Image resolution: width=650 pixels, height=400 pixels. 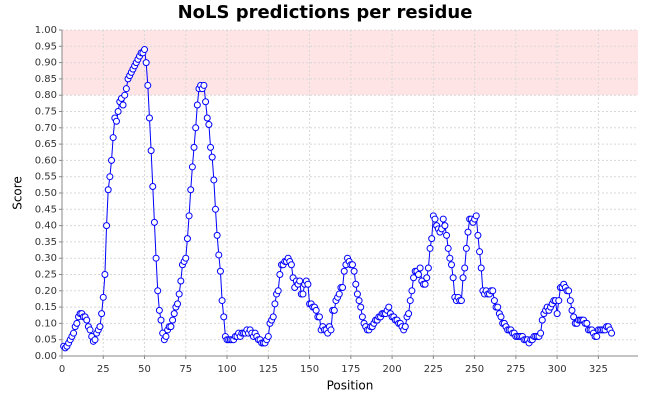 What do you see at coordinates (226, 369) in the screenshot?
I see `x-tick-label: 100` at bounding box center [226, 369].